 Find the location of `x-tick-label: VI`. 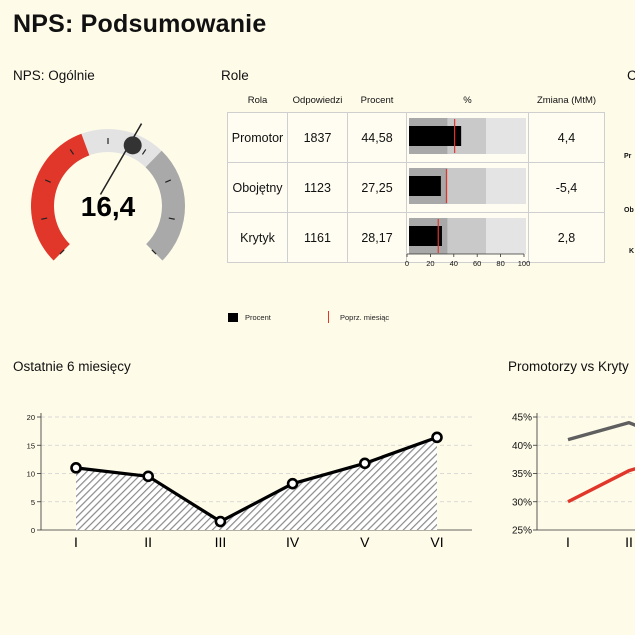

x-tick-label: VI is located at coordinates (436, 542).